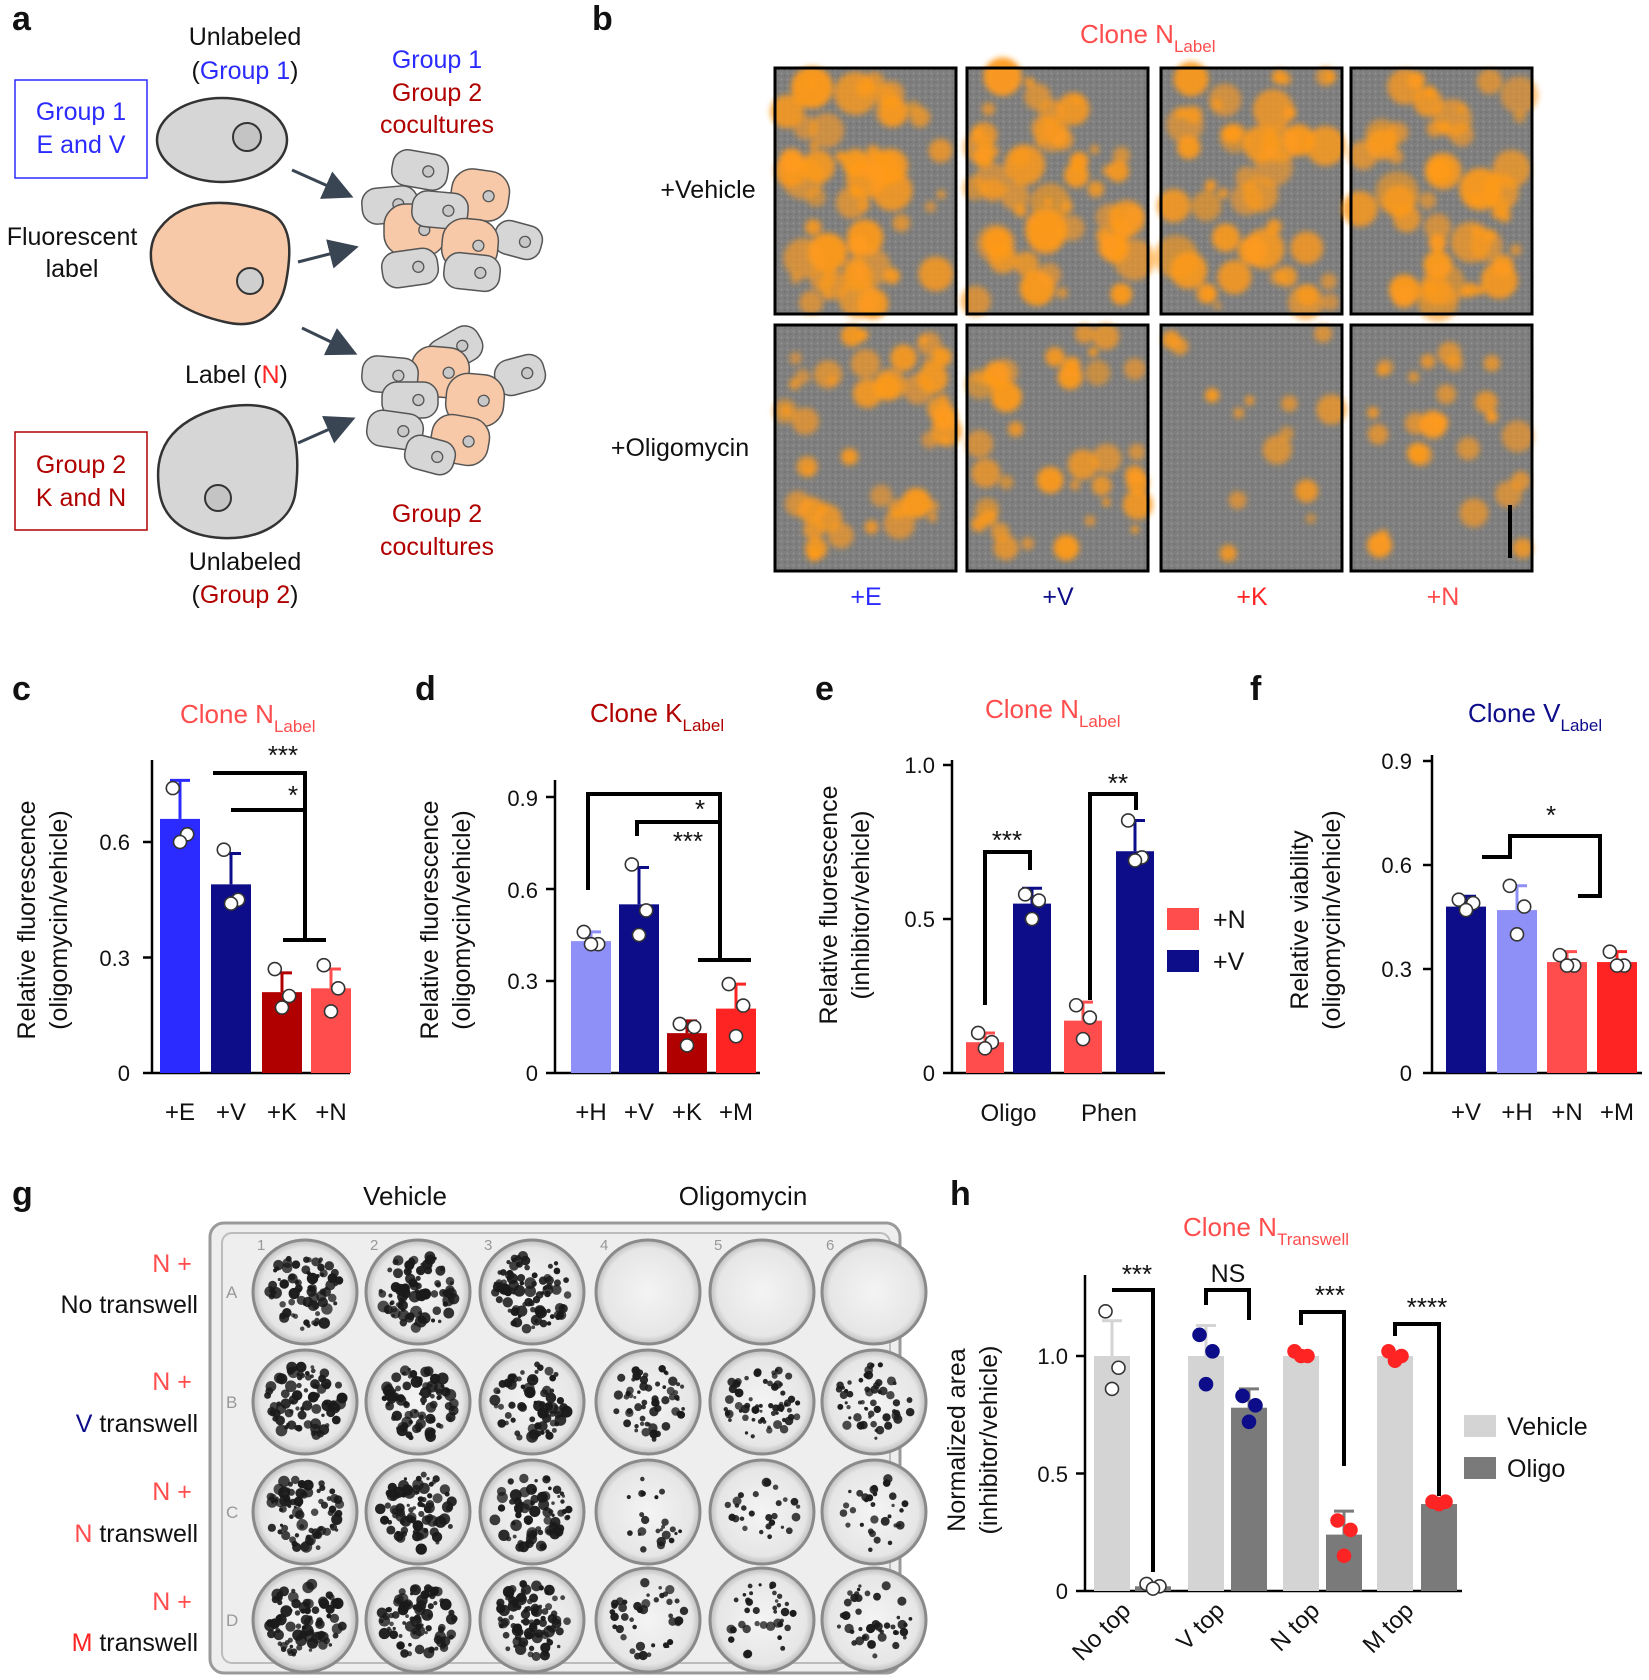 The image size is (1649, 1680). Describe the element at coordinates (114, 958) in the screenshot. I see `y-tick-label: 0.3` at that location.